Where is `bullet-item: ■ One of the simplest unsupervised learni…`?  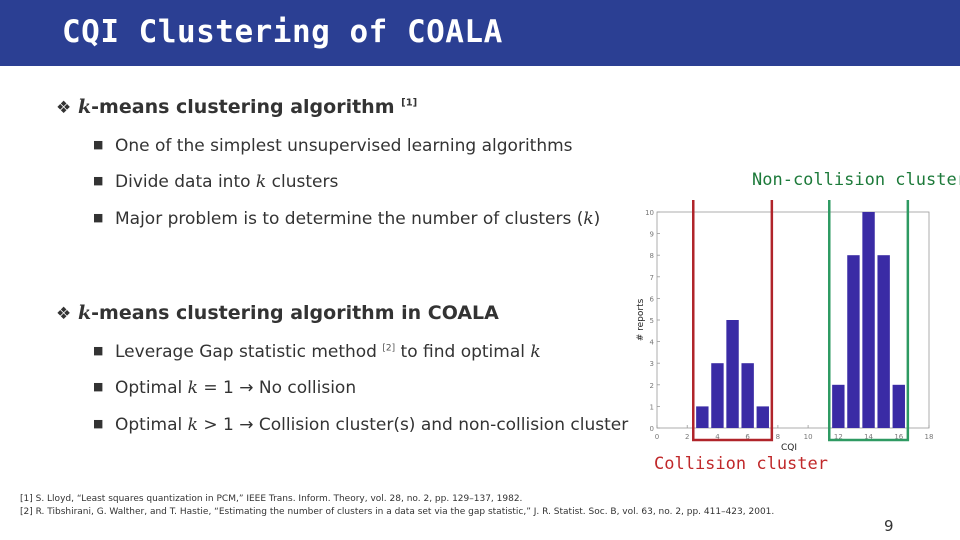
bullet-item: ■ One of the simplest unsupervised learni… is located at coordinates (333, 146).